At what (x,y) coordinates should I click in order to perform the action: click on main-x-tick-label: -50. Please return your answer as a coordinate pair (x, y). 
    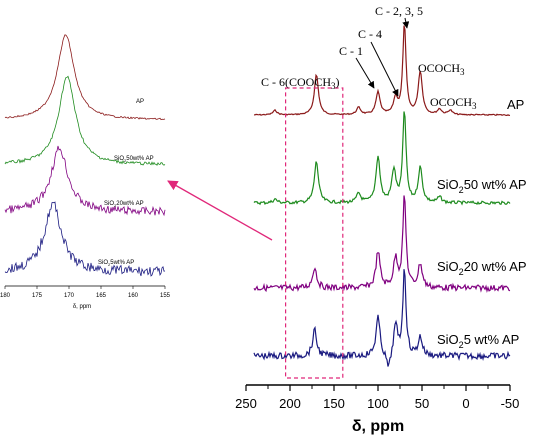
    Looking at the image, I should click on (510, 403).